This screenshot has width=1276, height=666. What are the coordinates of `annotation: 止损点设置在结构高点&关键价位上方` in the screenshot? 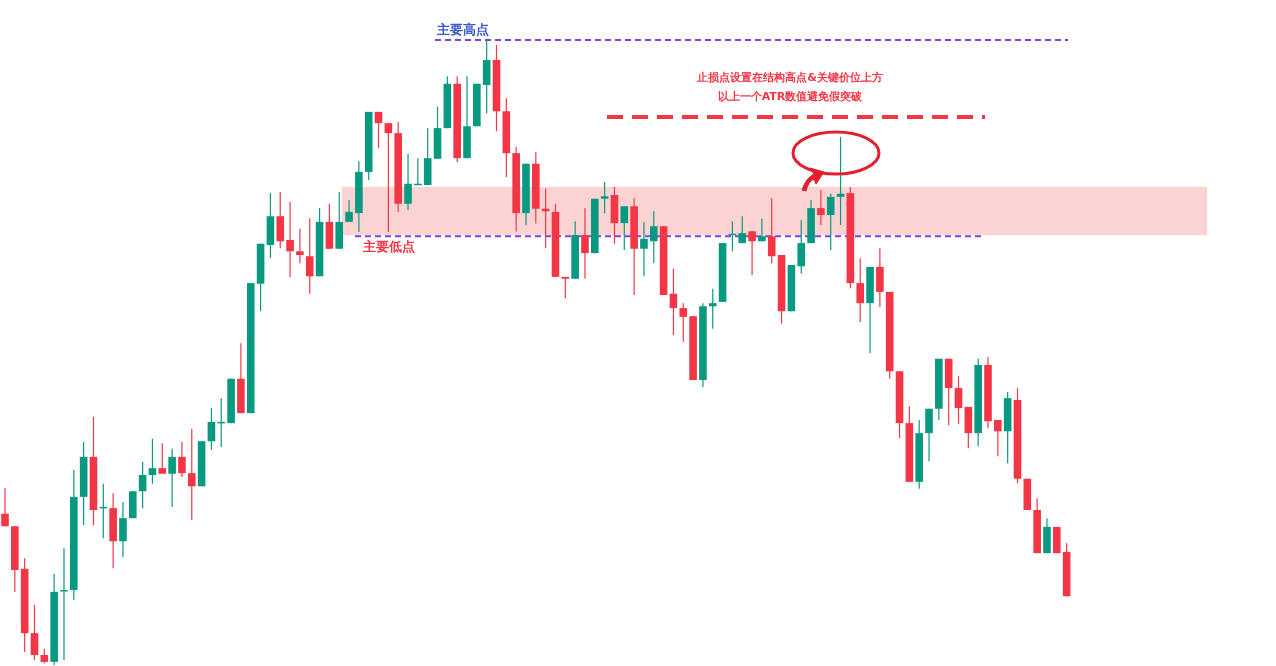 It's located at (790, 77).